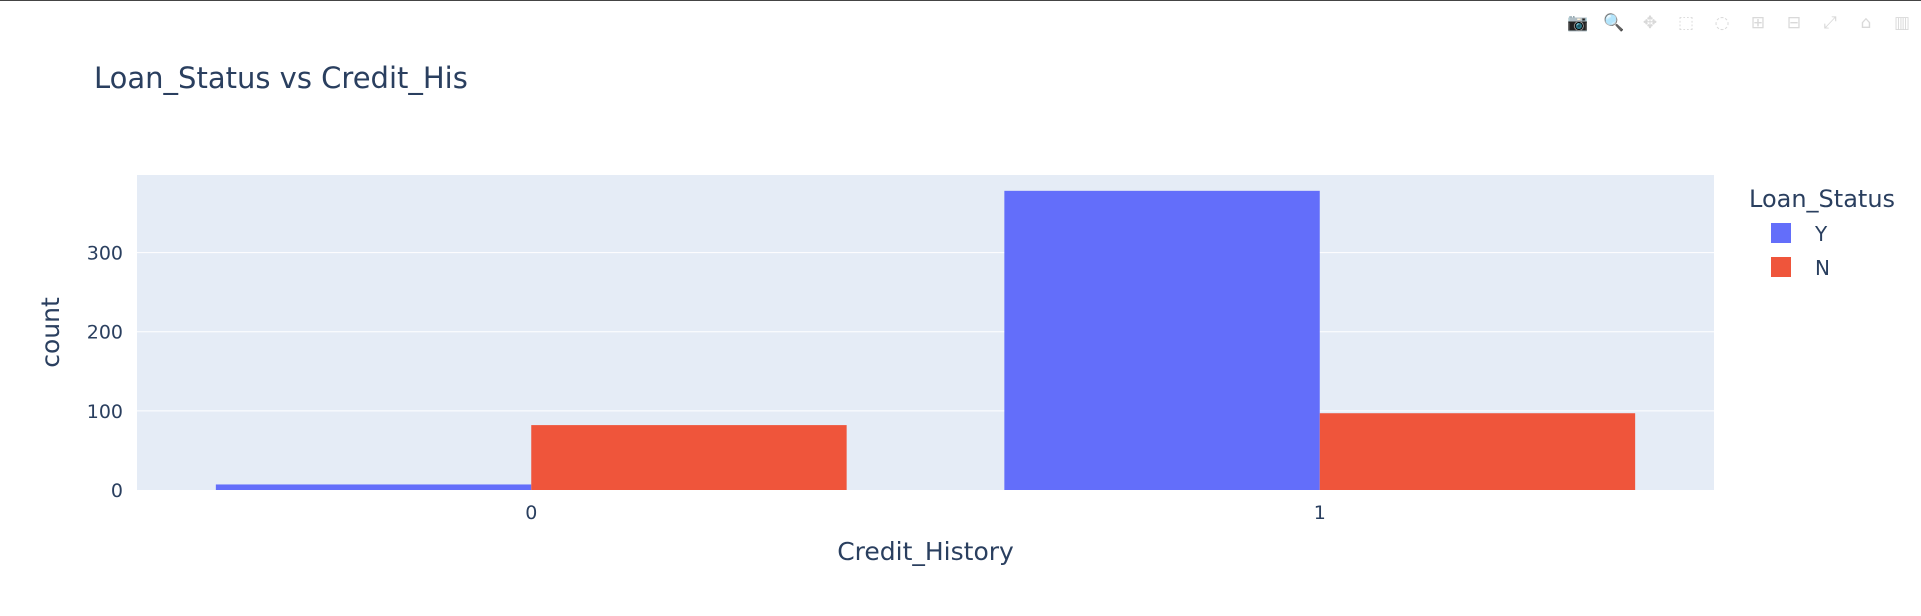  What do you see at coordinates (1686, 23) in the screenshot?
I see `box-select-icon: ⬚` at bounding box center [1686, 23].